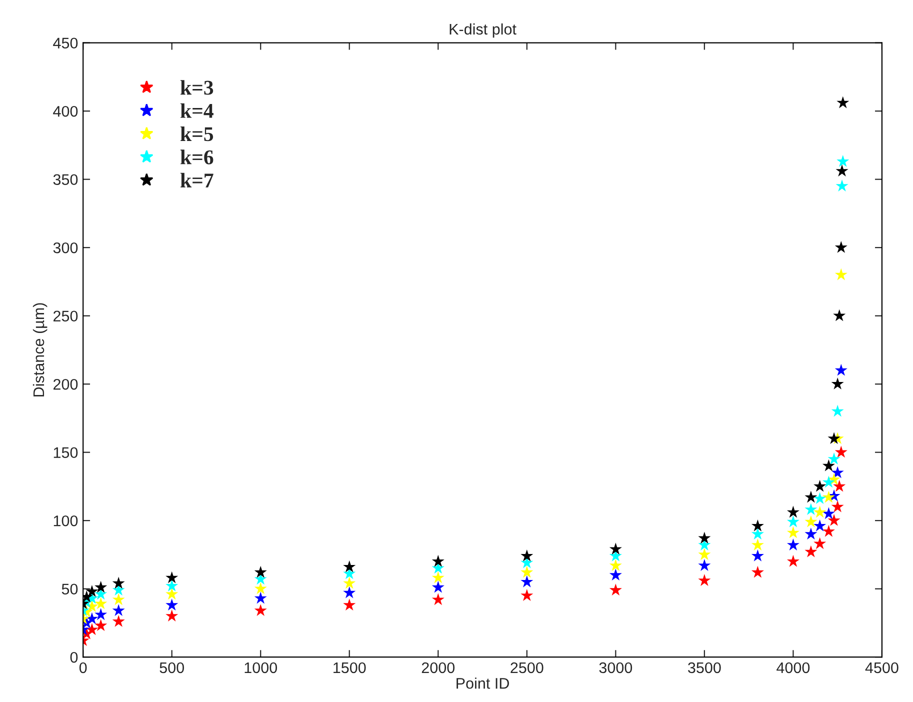 The image size is (913, 702). What do you see at coordinates (704, 668) in the screenshot?
I see `x-tick-label: 3500` at bounding box center [704, 668].